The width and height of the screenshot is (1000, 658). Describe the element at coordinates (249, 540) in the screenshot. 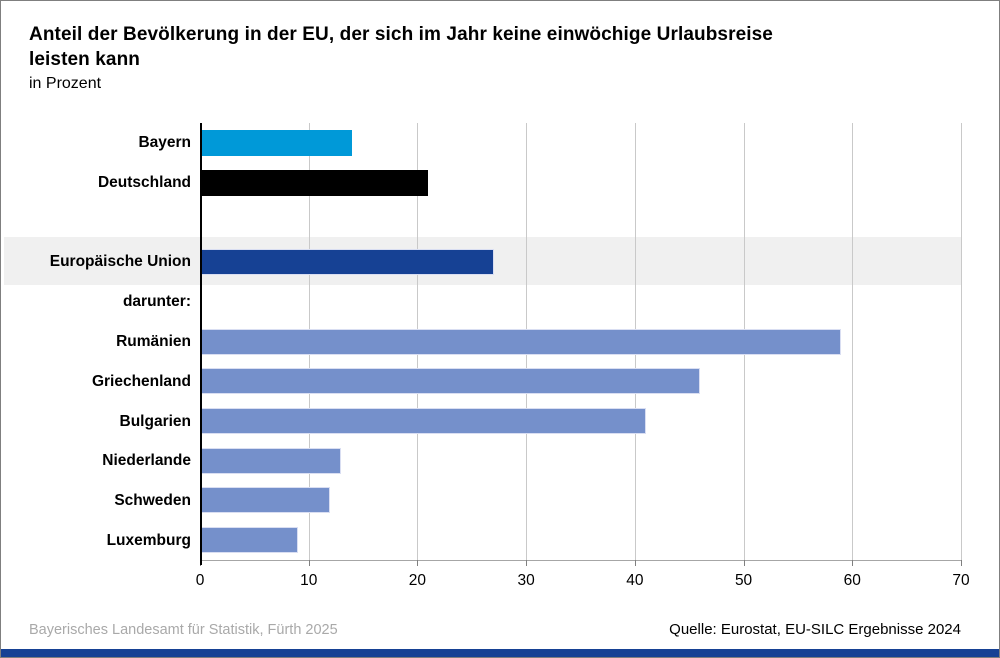

I see `bar-Luxemburg` at that location.